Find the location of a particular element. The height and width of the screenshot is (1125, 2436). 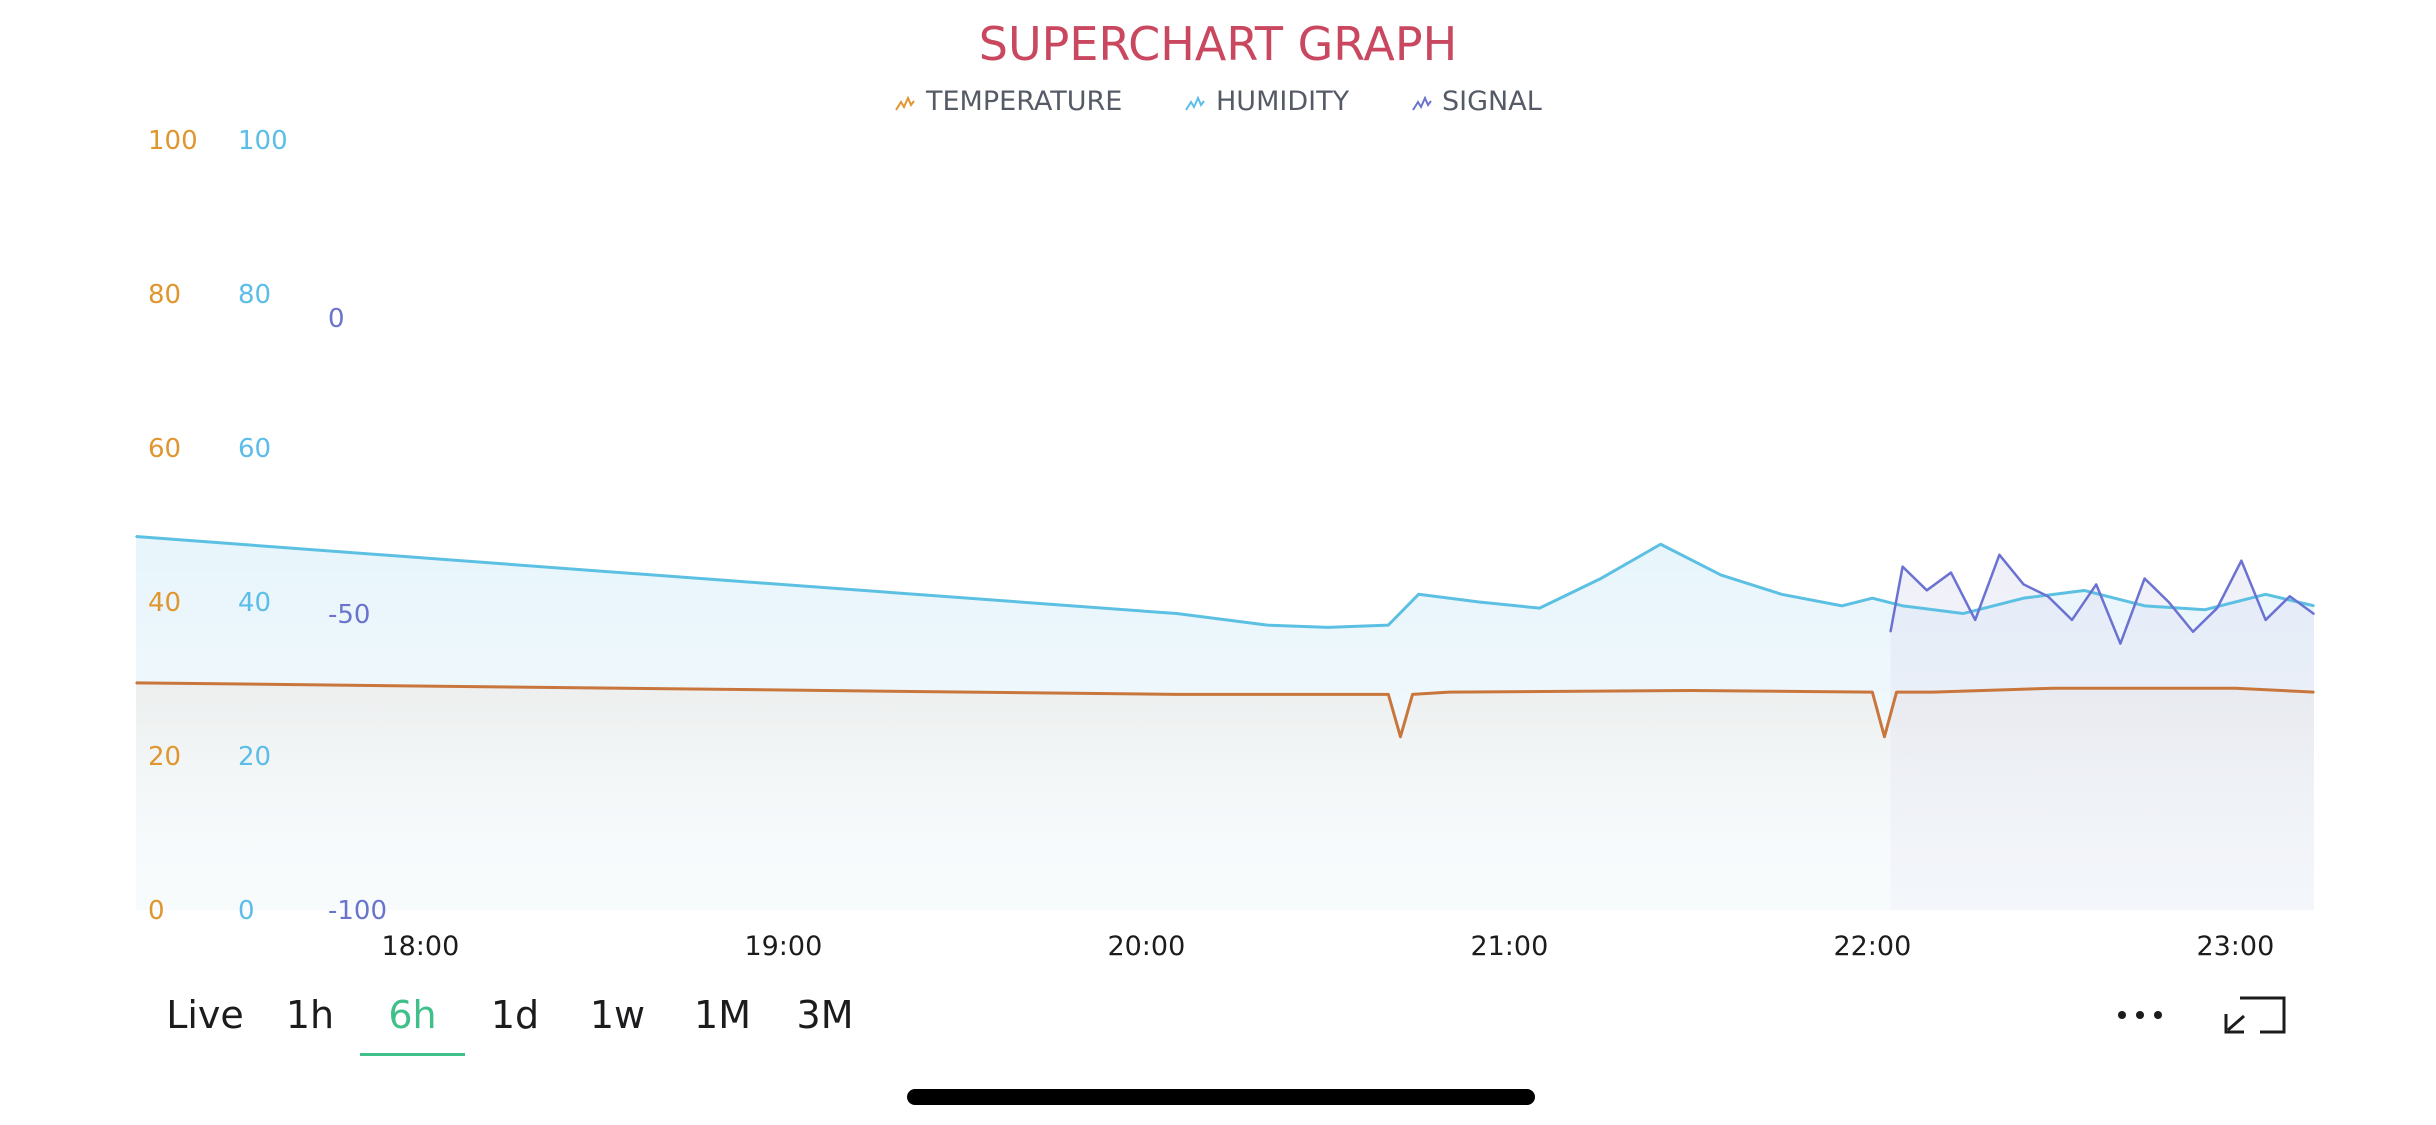

legend-label-humidity: HUMIDITY is located at coordinates (1283, 101).